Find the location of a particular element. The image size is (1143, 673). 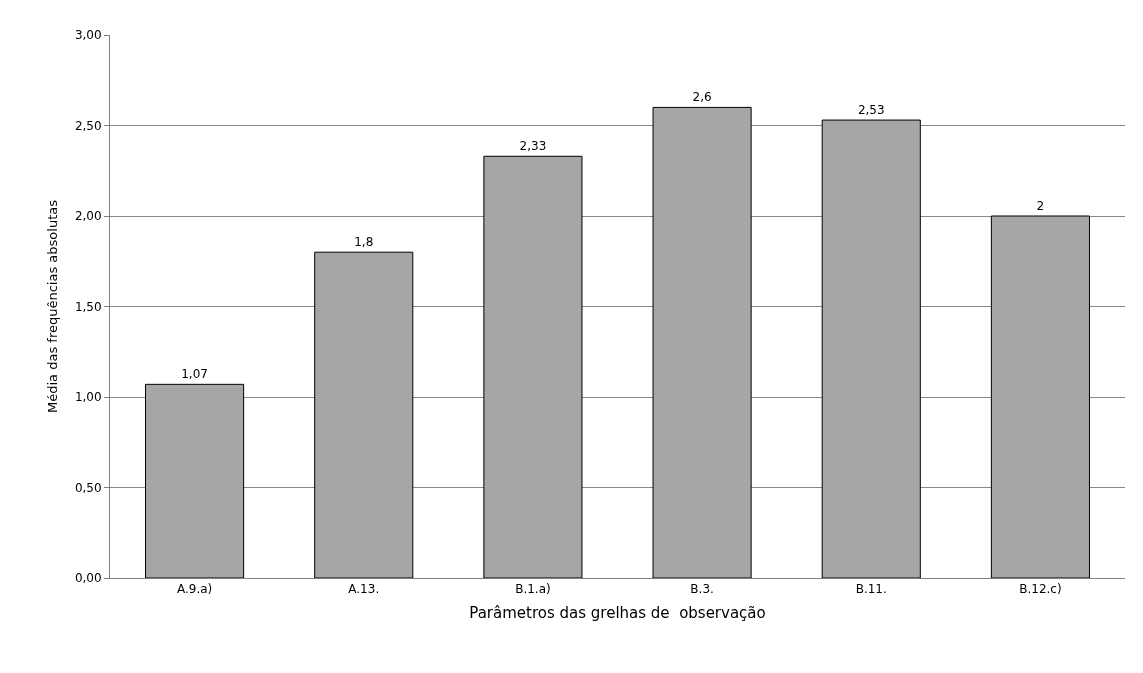

y-tick-label: 3,00 is located at coordinates (88, 35).